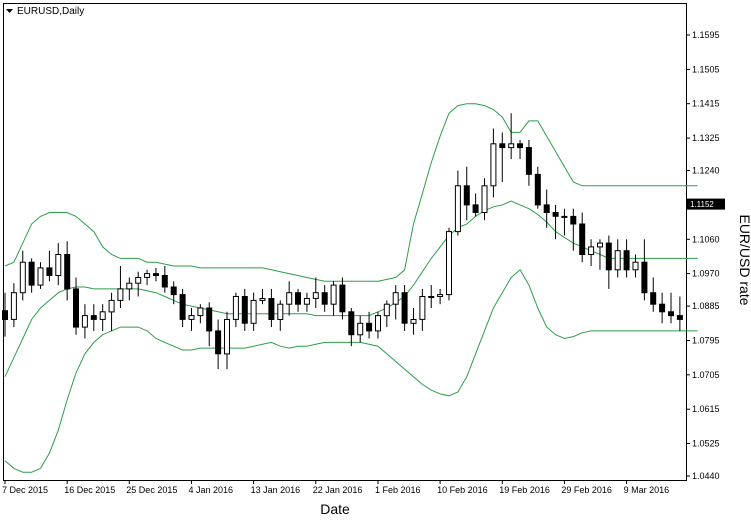  Describe the element at coordinates (9, 11) in the screenshot. I see `triangle-down-icon` at that location.